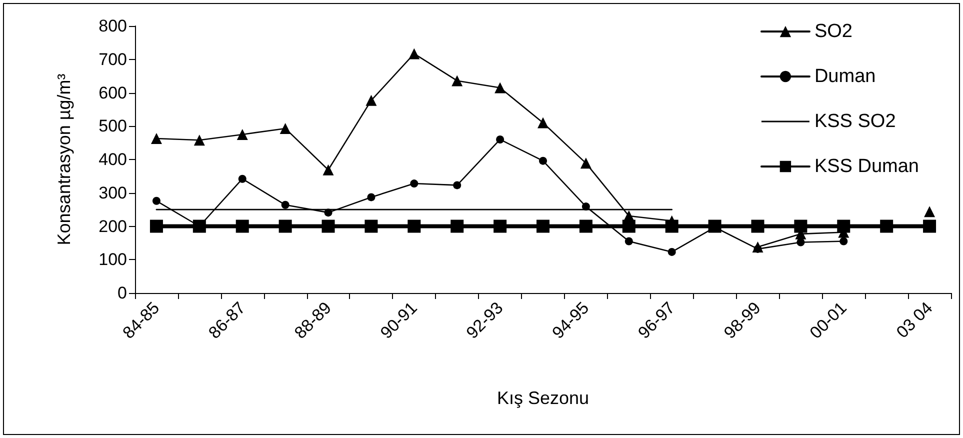 Image resolution: width=963 pixels, height=438 pixels. Describe the element at coordinates (112, 260) in the screenshot. I see `y-tick-label: 100` at that location.